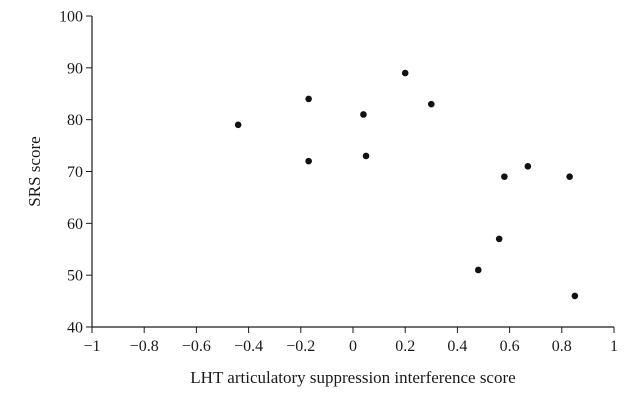 The image size is (633, 396). Describe the element at coordinates (75, 224) in the screenshot. I see `y-tick-label: 60` at that location.